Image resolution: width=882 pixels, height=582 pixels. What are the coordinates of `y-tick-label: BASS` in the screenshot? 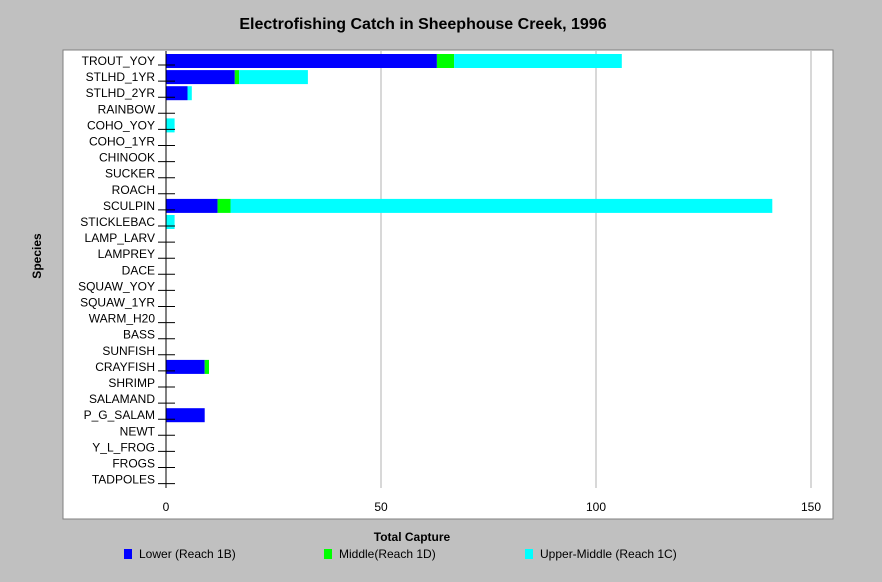 It's located at (139, 335).